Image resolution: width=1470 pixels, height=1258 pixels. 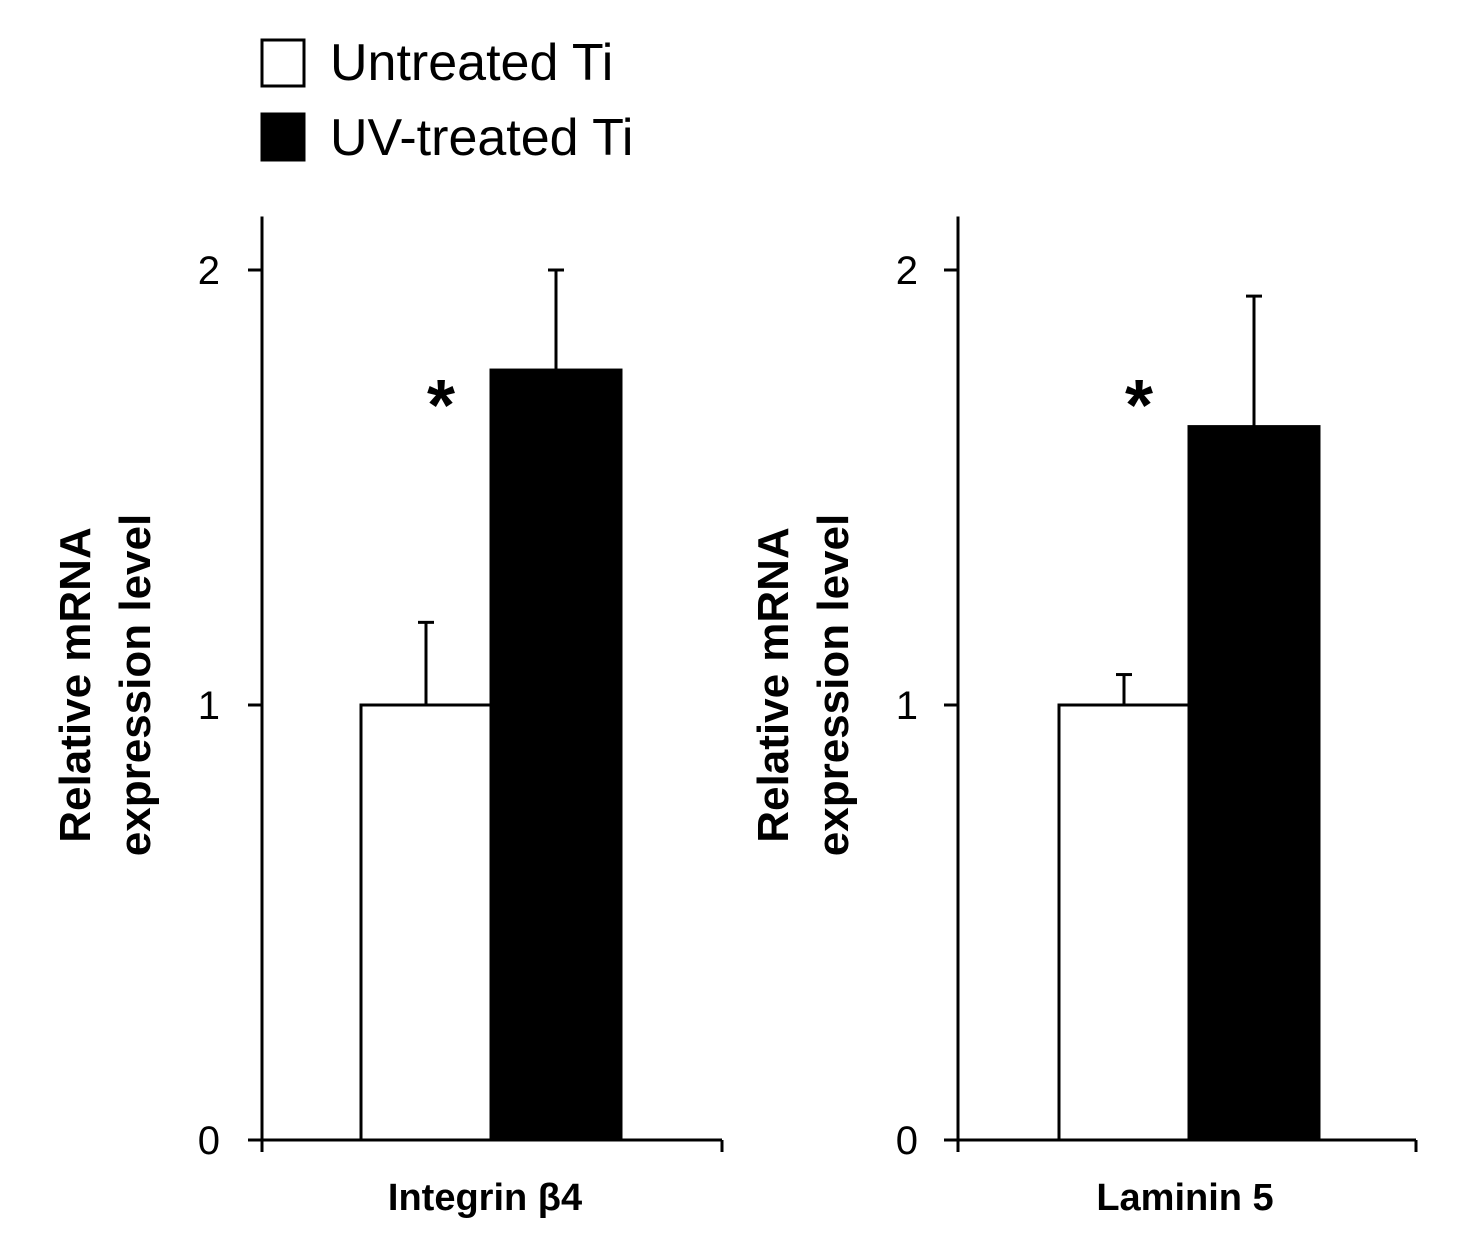 What do you see at coordinates (446, 100) in the screenshot?
I see `legend: Untreated Ti UV-treated Ti` at bounding box center [446, 100].